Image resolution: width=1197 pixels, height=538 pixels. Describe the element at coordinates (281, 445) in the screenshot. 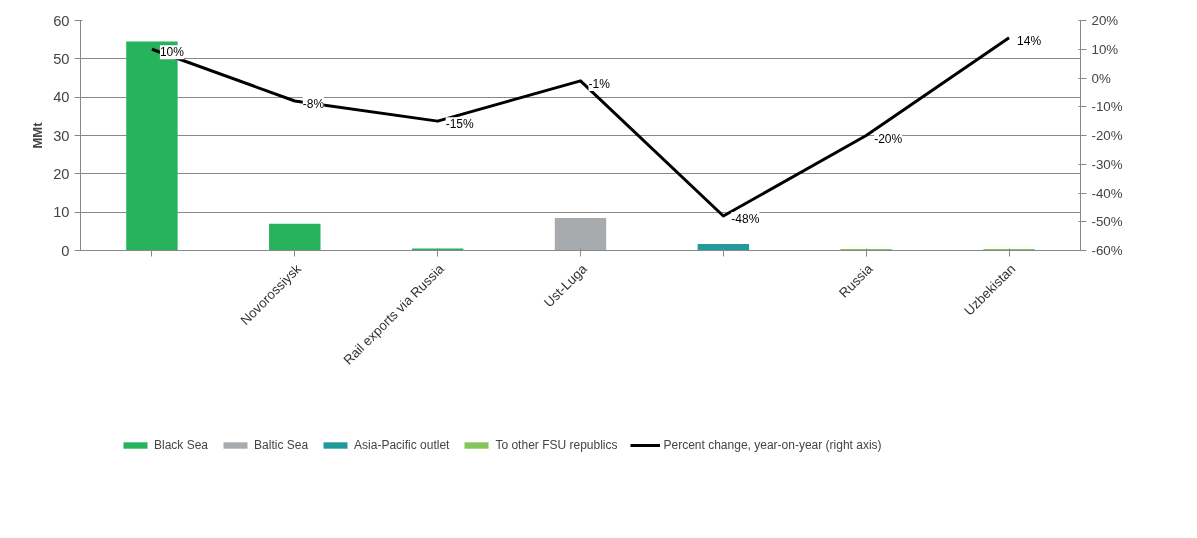

I see `legend-label: Baltic Sea` at that location.